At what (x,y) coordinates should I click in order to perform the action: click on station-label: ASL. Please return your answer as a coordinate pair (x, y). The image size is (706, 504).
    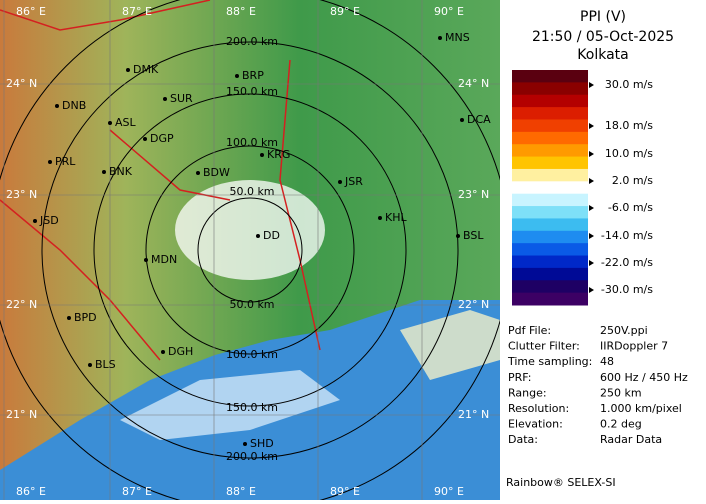
    Looking at the image, I should click on (126, 122).